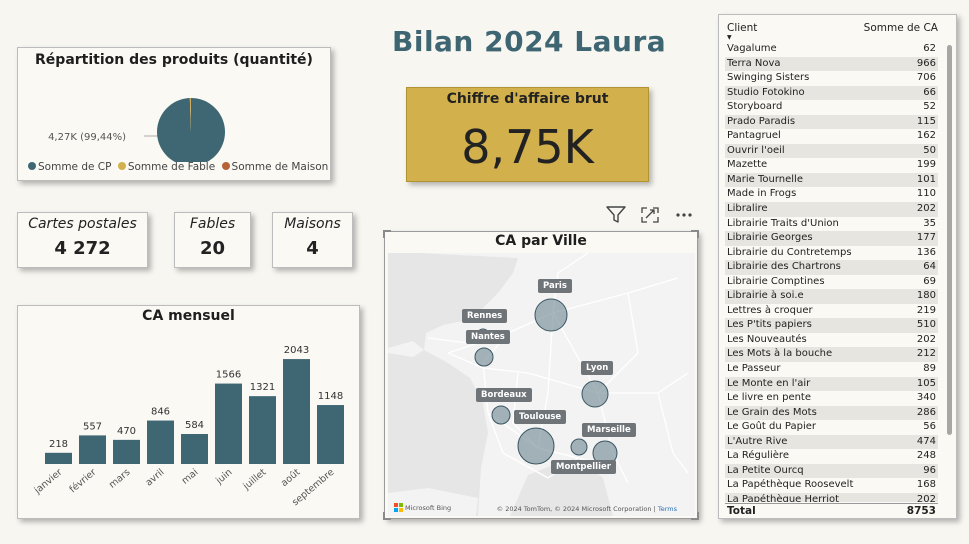  What do you see at coordinates (831, 384) in the screenshot?
I see `table-row: Le Monte en l'air 105` at bounding box center [831, 384].